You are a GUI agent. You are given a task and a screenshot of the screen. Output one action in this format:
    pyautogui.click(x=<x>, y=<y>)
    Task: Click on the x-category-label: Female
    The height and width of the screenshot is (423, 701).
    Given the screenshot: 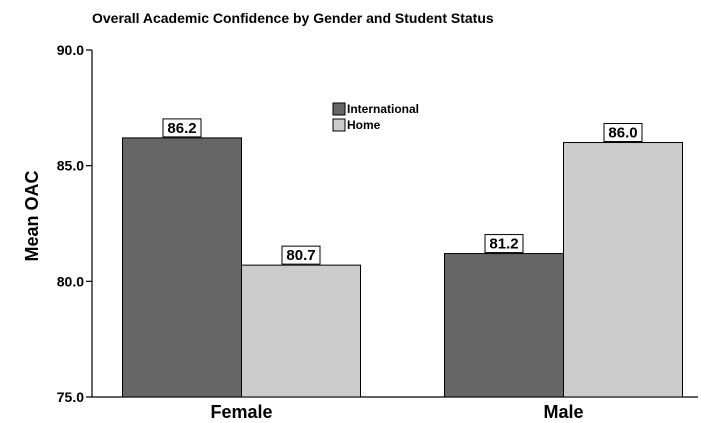 What is the action you would take?
    pyautogui.click(x=241, y=412)
    